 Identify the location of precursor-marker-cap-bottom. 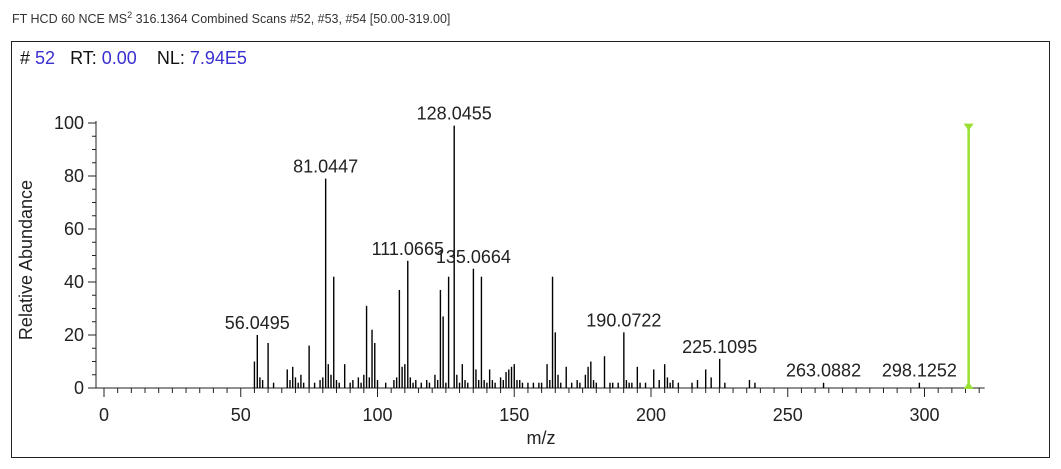
(968, 385).